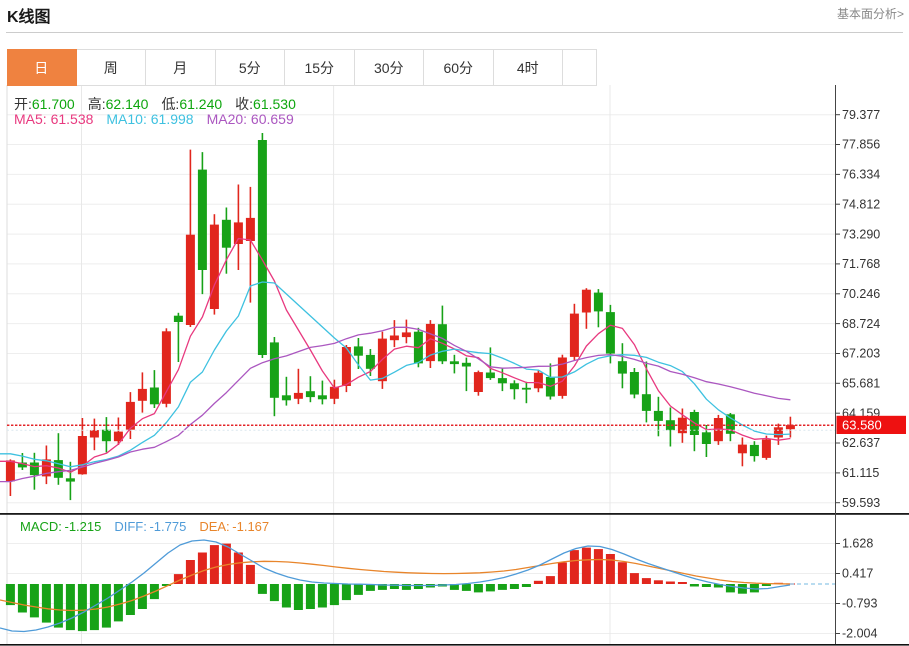  What do you see at coordinates (861, 324) in the screenshot?
I see `svg-text: 68.724` at bounding box center [861, 324].